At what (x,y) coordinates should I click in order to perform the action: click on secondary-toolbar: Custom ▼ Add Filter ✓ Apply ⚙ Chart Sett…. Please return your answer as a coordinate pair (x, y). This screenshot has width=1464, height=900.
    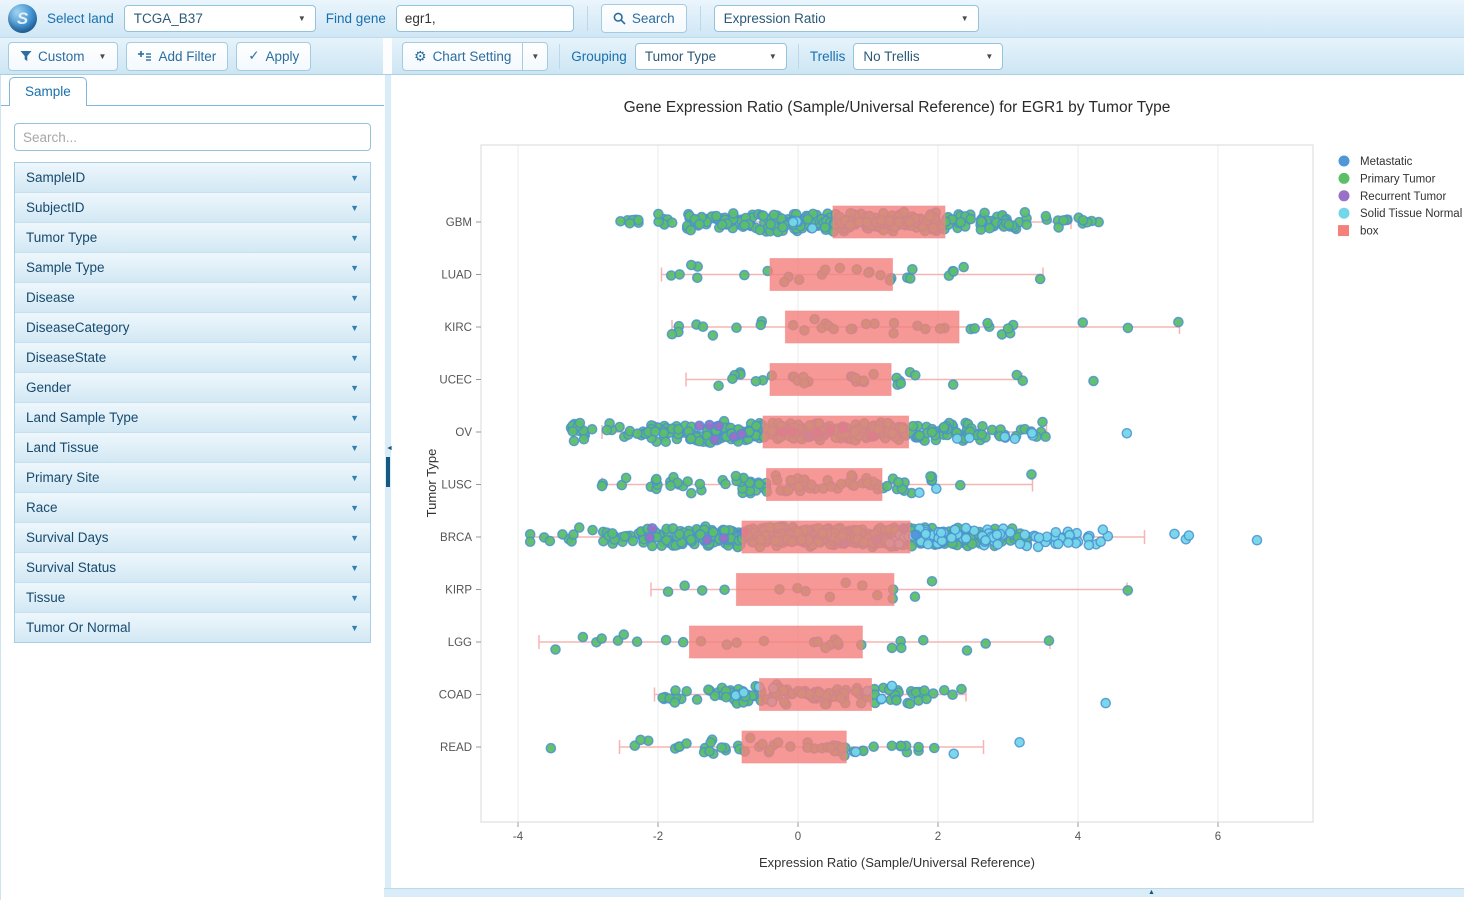
    Looking at the image, I should click on (732, 56).